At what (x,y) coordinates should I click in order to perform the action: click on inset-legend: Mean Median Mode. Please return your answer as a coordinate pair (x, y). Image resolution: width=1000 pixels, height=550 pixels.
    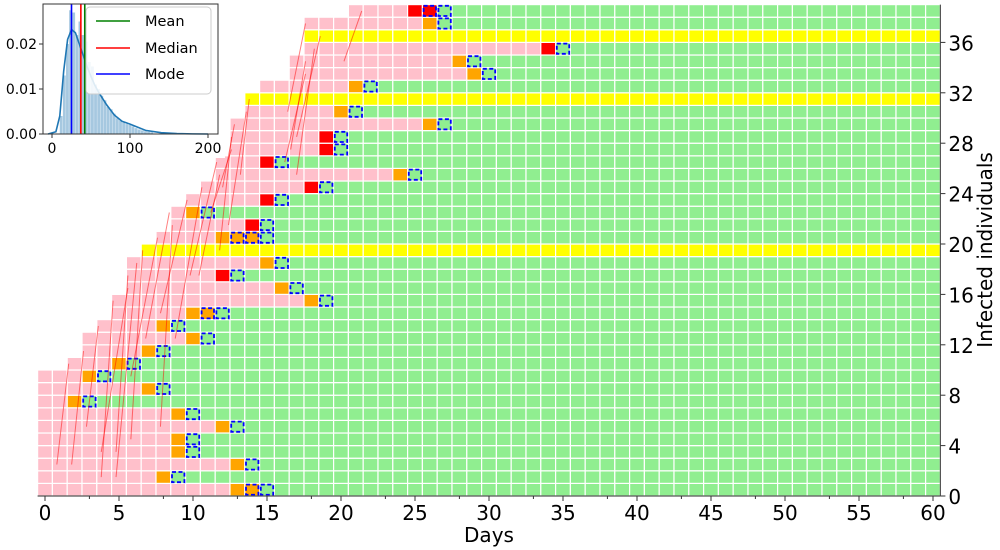
    Looking at the image, I should click on (148, 50).